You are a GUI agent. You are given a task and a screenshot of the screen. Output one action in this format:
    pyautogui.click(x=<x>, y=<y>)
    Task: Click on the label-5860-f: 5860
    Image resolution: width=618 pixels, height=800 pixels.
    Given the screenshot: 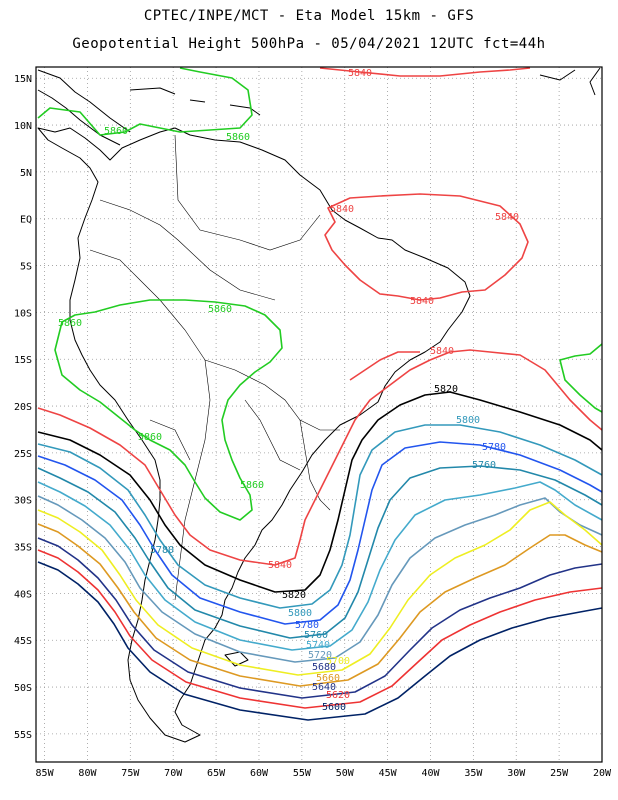 What is the action you would take?
    pyautogui.click(x=252, y=485)
    